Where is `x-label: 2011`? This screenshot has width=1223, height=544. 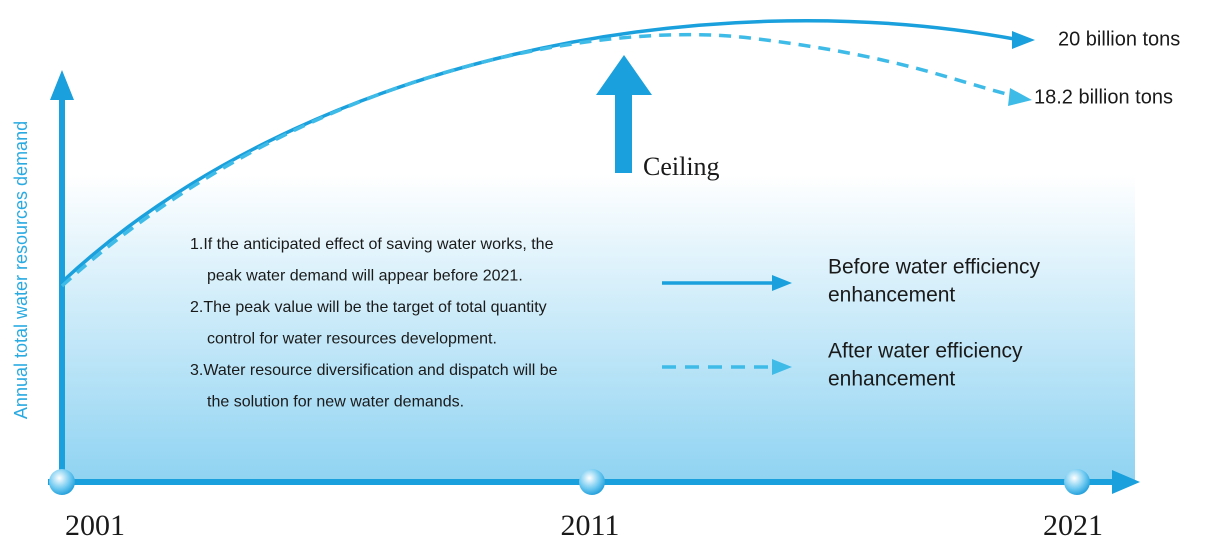
x-label: 2011 is located at coordinates (590, 525).